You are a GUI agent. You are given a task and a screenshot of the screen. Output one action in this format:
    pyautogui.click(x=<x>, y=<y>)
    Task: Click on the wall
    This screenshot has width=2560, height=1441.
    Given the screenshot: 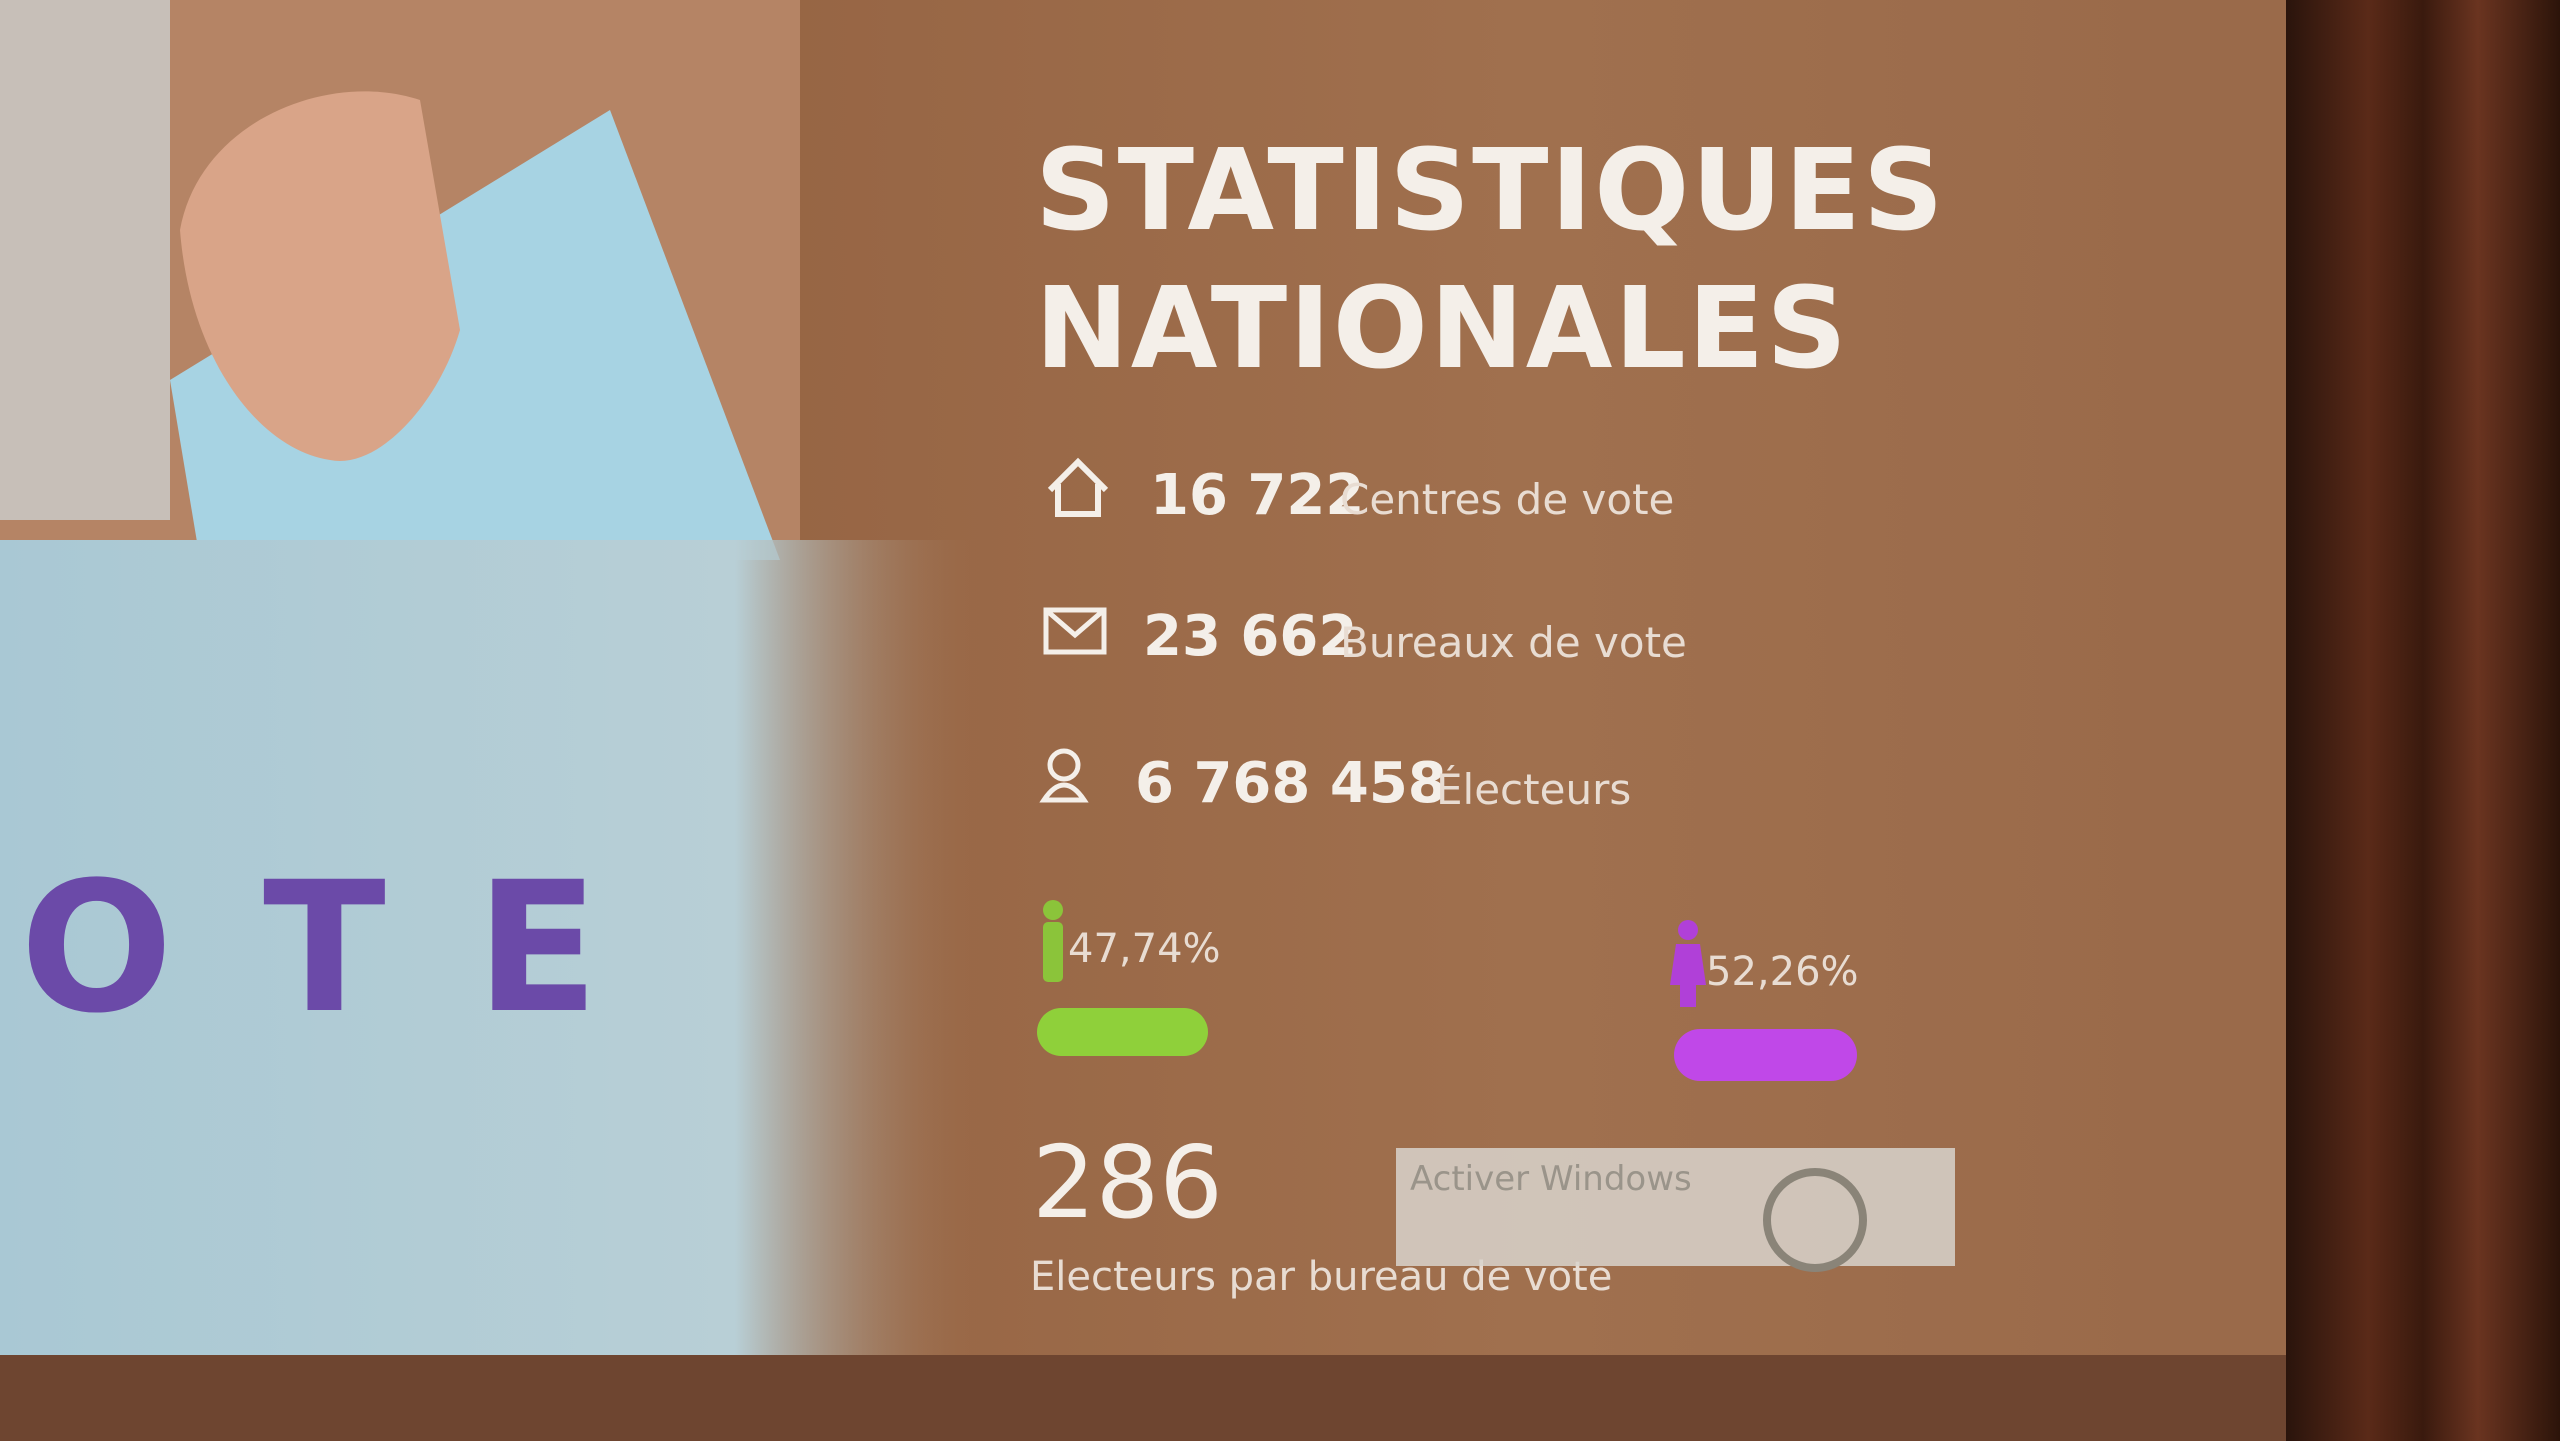 What is the action you would take?
    pyautogui.click(x=1150, y=1398)
    